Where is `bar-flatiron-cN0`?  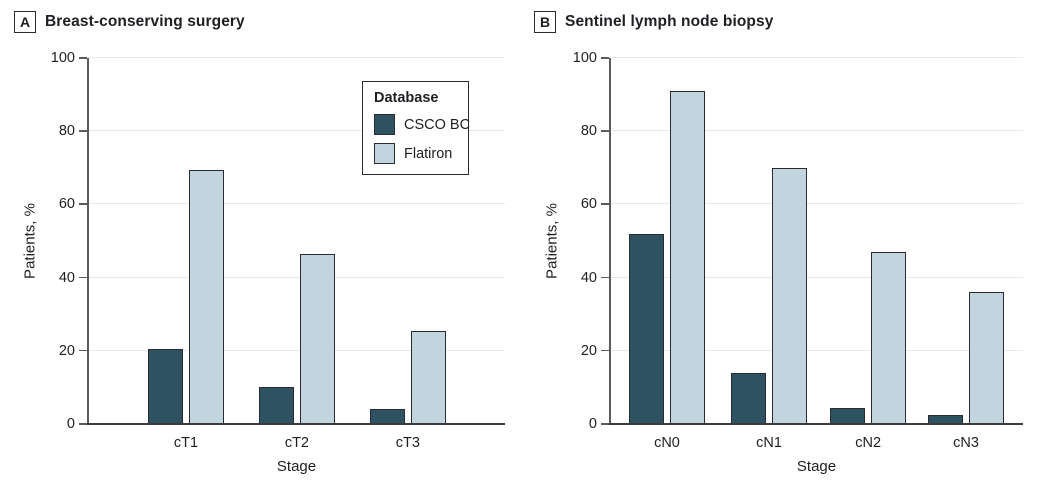 bar-flatiron-cN0 is located at coordinates (687, 257).